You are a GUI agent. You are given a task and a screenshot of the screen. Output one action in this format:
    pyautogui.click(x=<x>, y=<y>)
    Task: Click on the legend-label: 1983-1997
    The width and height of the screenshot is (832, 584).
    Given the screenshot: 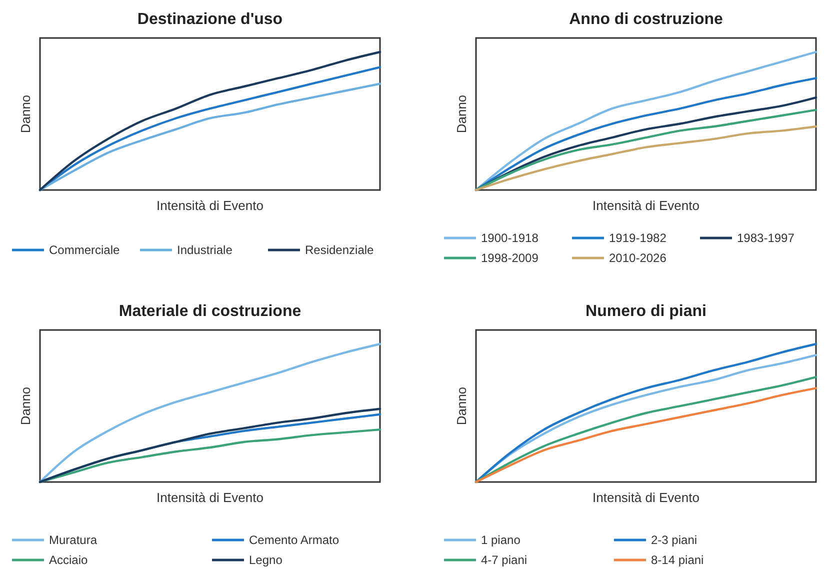 What is the action you would take?
    pyautogui.click(x=766, y=238)
    